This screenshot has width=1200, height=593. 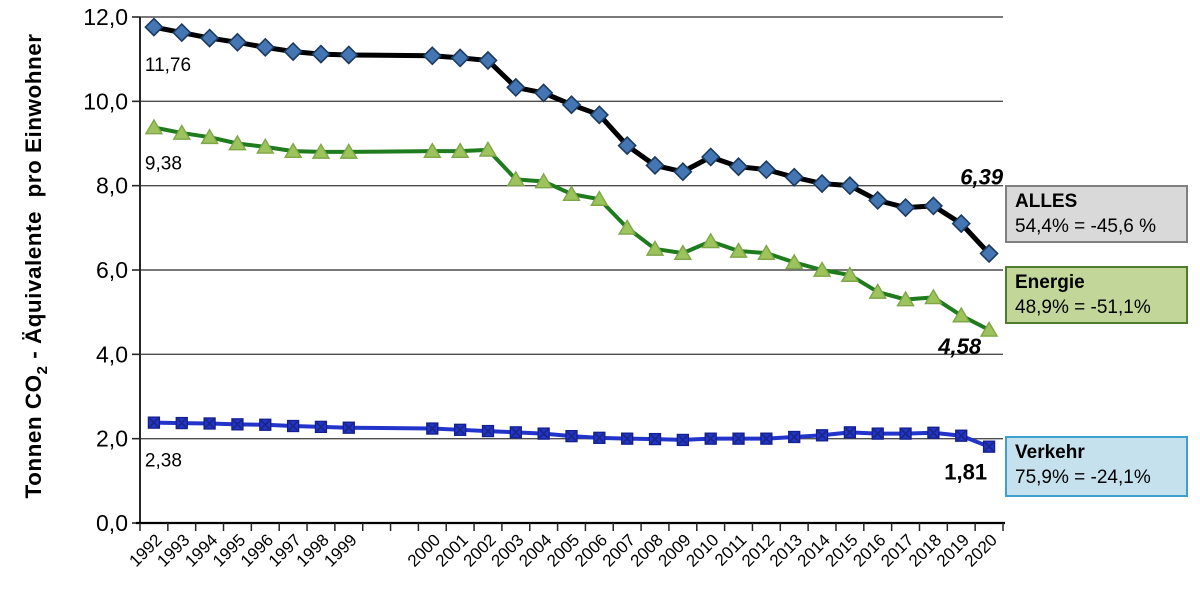 I want to click on marker-alles-2001, so click(x=460, y=58).